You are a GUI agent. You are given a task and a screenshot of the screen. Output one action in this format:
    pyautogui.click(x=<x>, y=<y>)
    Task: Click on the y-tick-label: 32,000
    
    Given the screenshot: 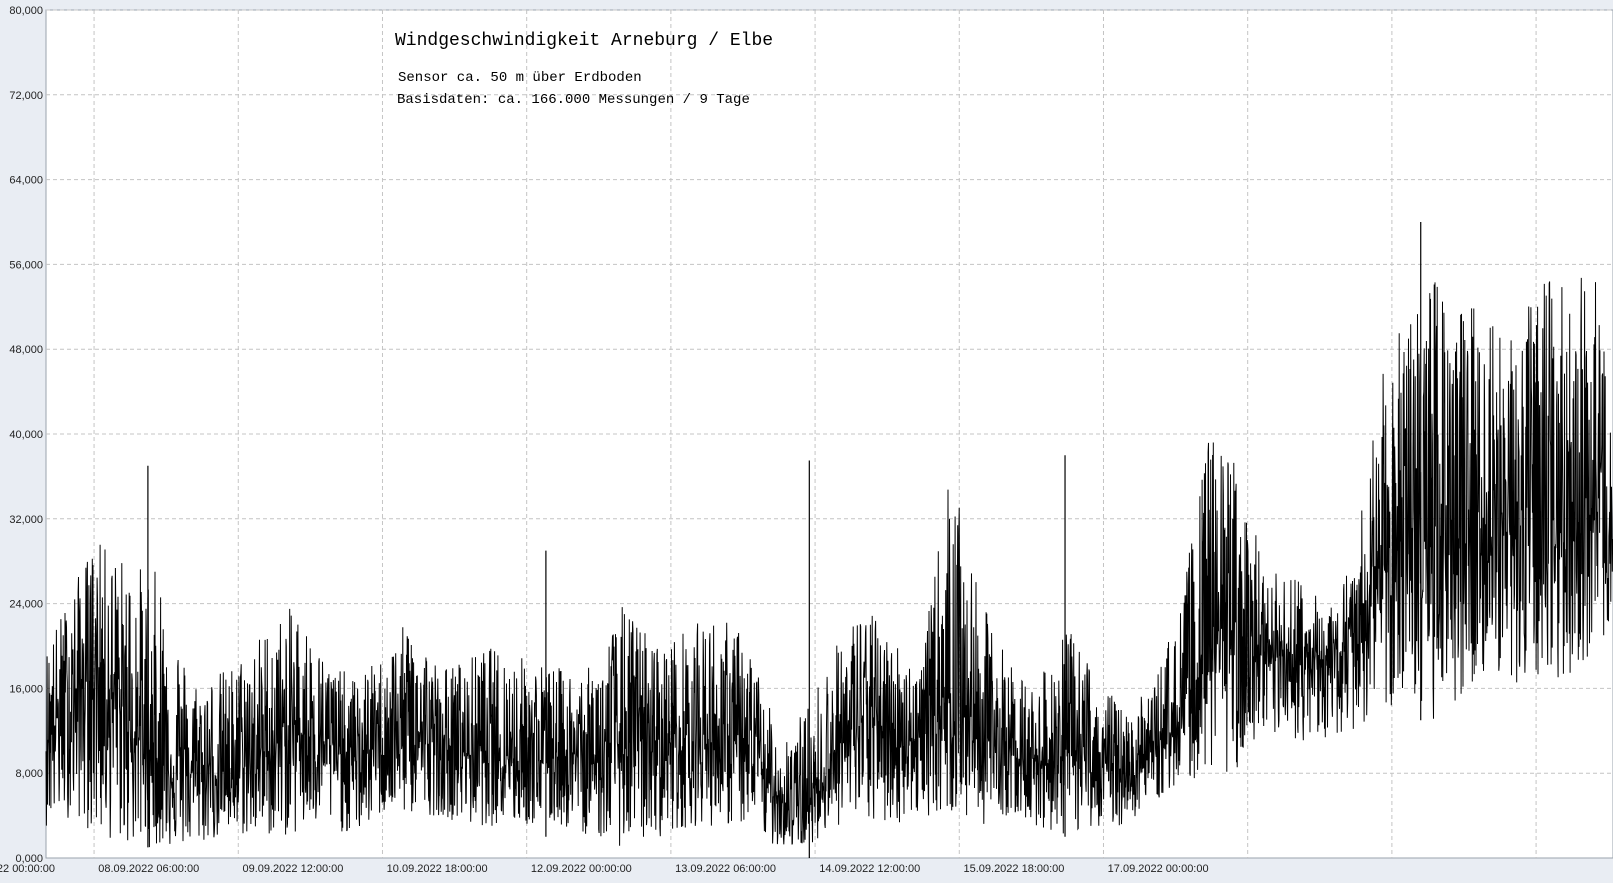 What is the action you would take?
    pyautogui.click(x=26, y=520)
    